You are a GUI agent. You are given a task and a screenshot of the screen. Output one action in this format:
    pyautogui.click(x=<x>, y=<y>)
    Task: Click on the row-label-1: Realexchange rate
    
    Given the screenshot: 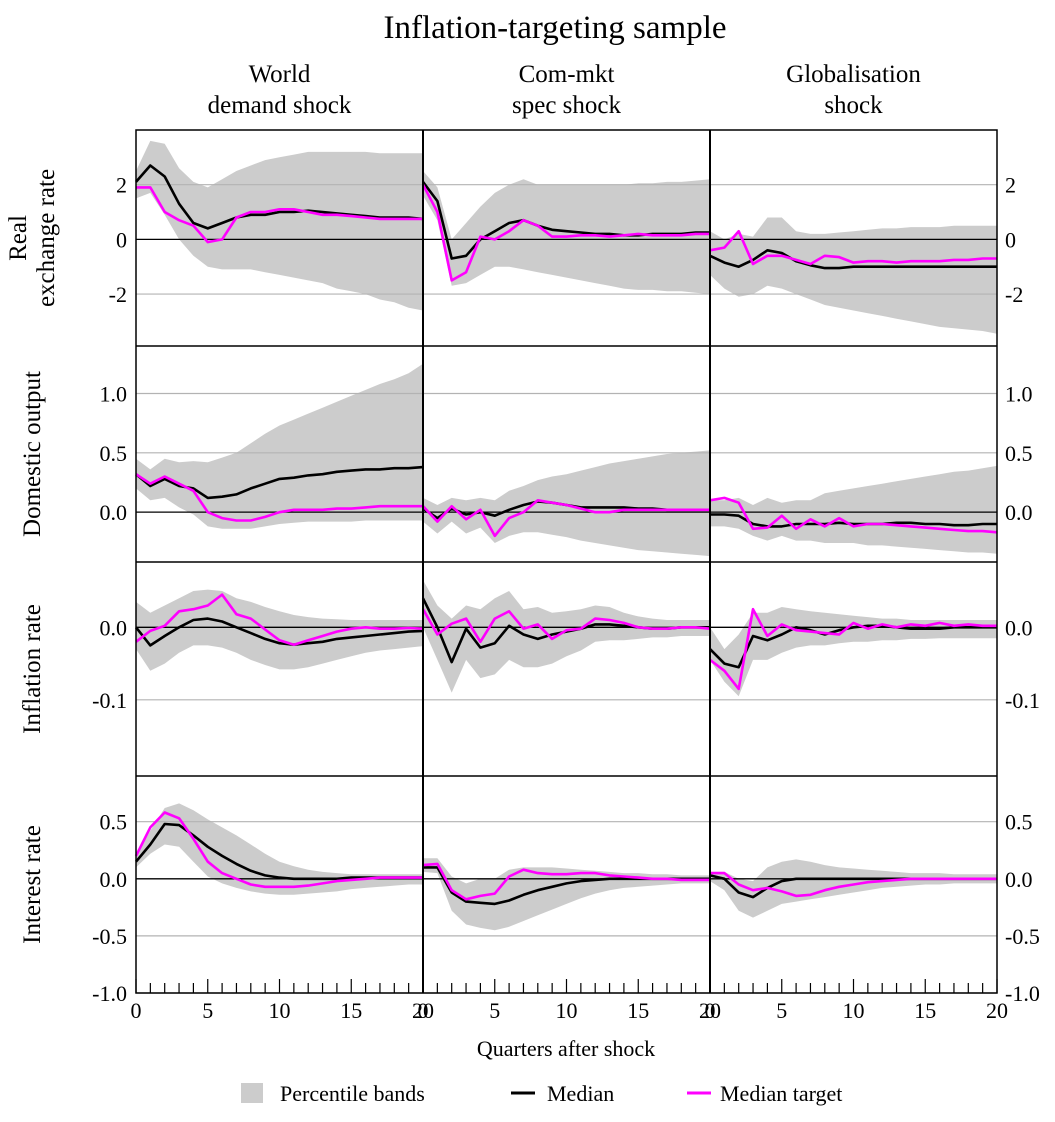 What is the action you would take?
    pyautogui.click(x=32, y=238)
    